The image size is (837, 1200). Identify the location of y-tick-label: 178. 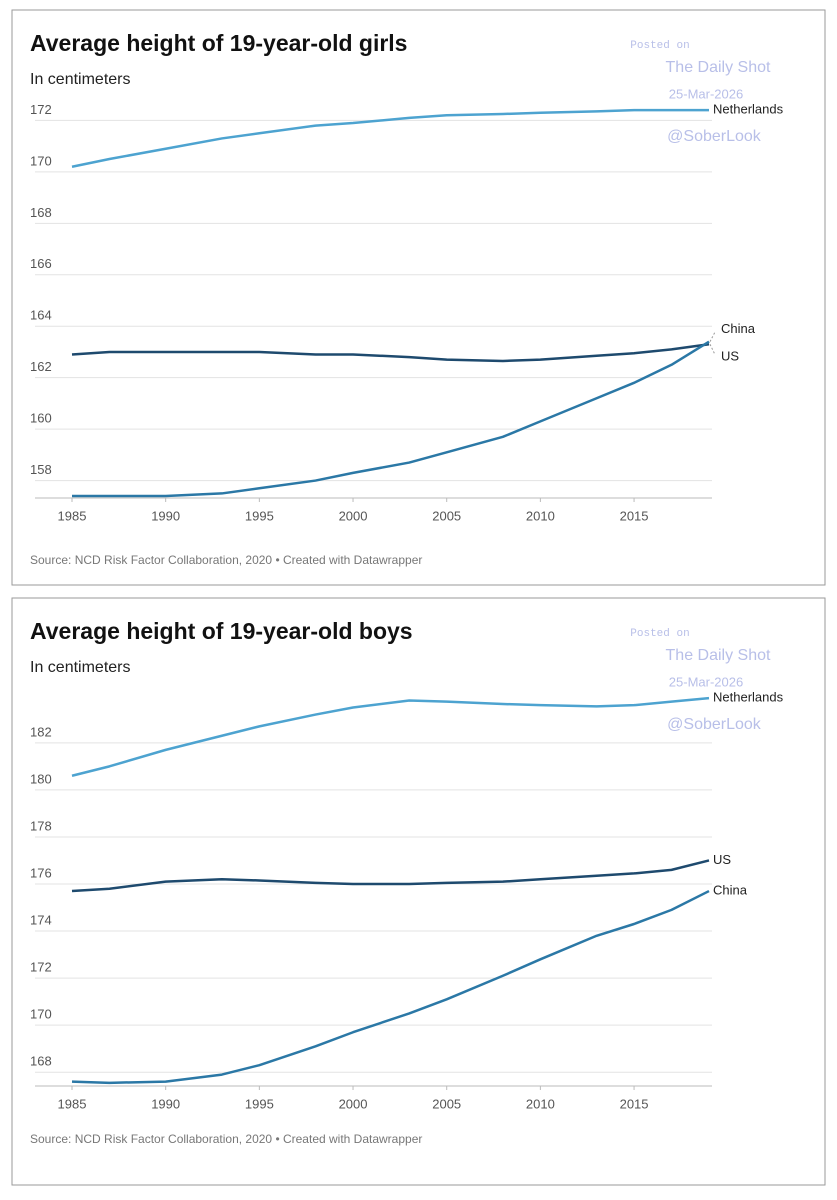
(41, 825).